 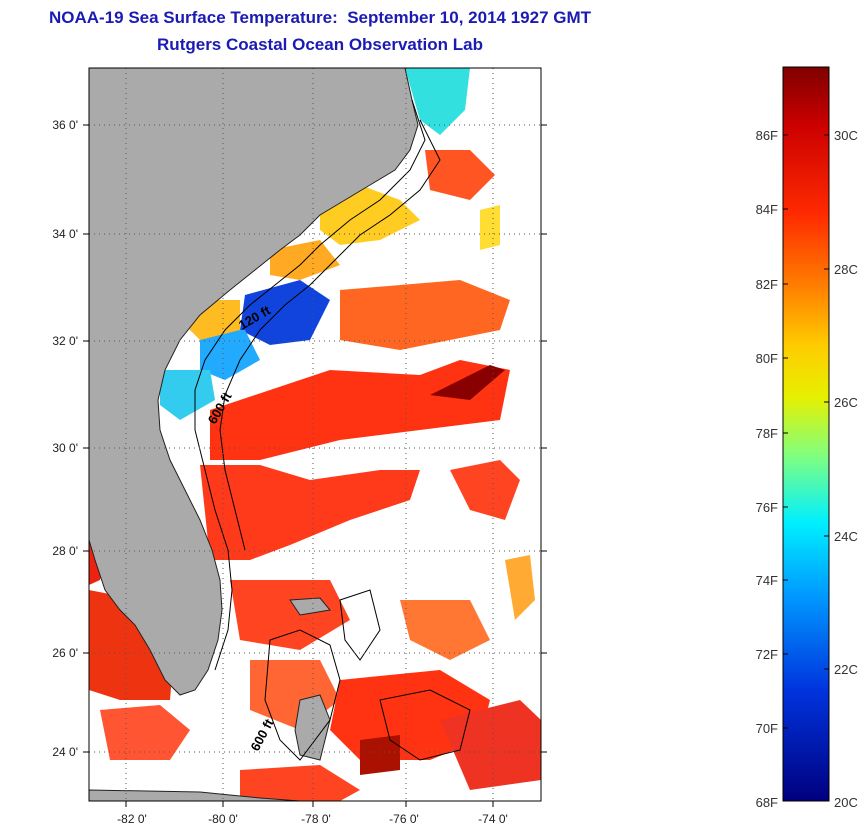 I want to click on colorbar-label-c: 22C, so click(x=846, y=669).